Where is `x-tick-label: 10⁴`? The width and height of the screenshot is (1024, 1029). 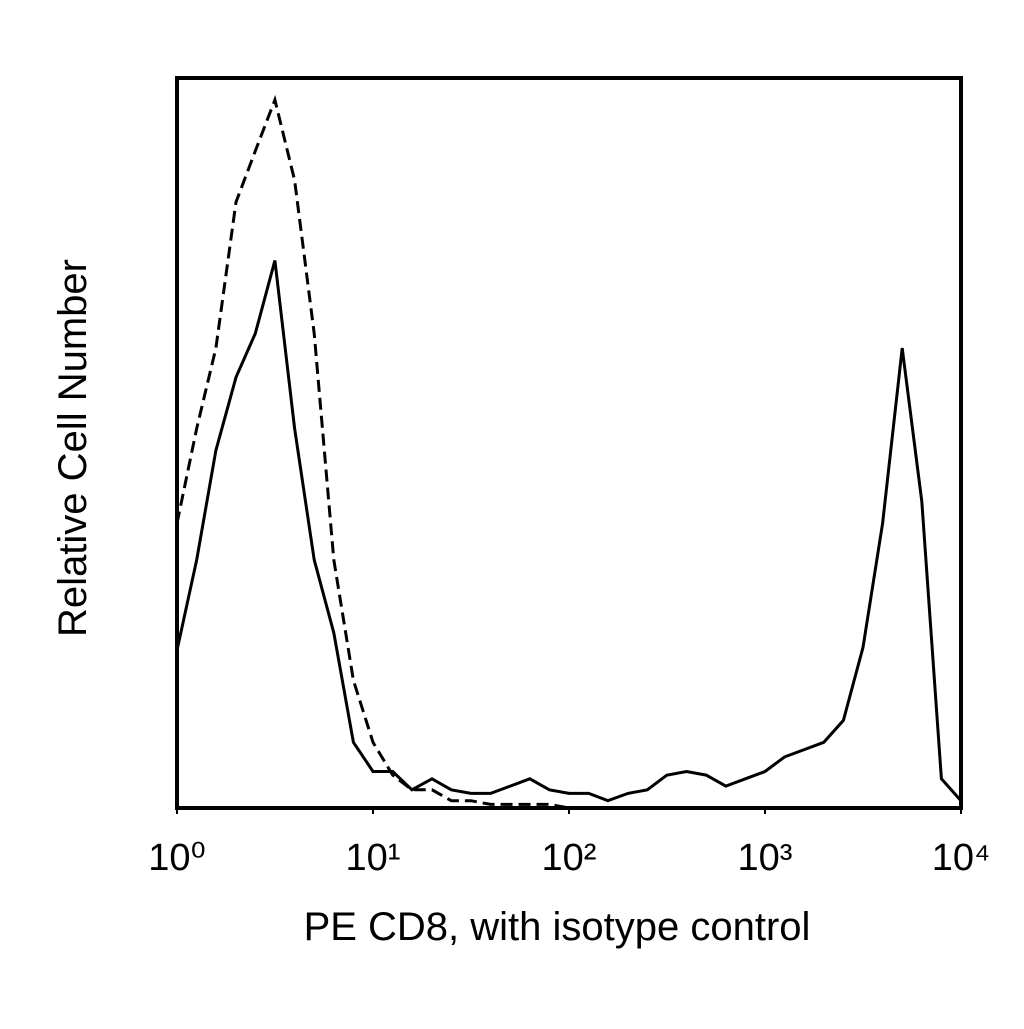 x-tick-label: 10⁴ is located at coordinates (961, 858).